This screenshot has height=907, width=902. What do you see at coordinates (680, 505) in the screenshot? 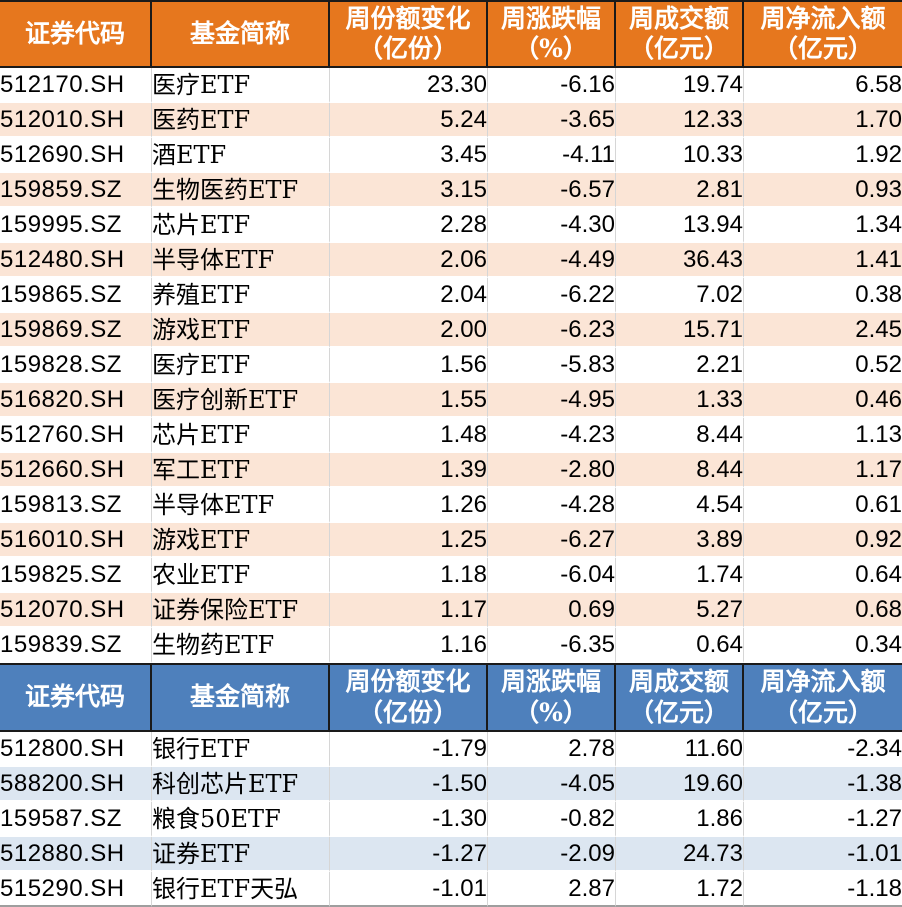
I see `turnover-cell: 4.54` at bounding box center [680, 505].